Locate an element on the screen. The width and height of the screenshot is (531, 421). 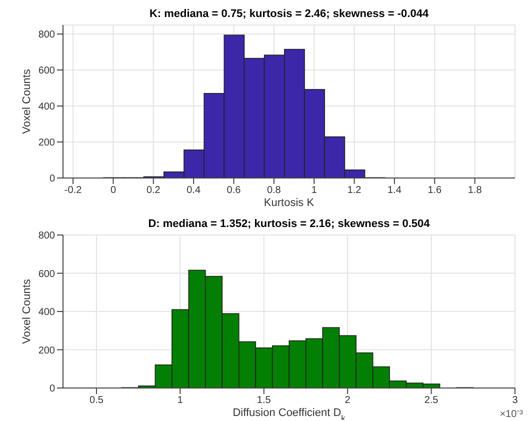
x-tick-label: 3 is located at coordinates (515, 400).